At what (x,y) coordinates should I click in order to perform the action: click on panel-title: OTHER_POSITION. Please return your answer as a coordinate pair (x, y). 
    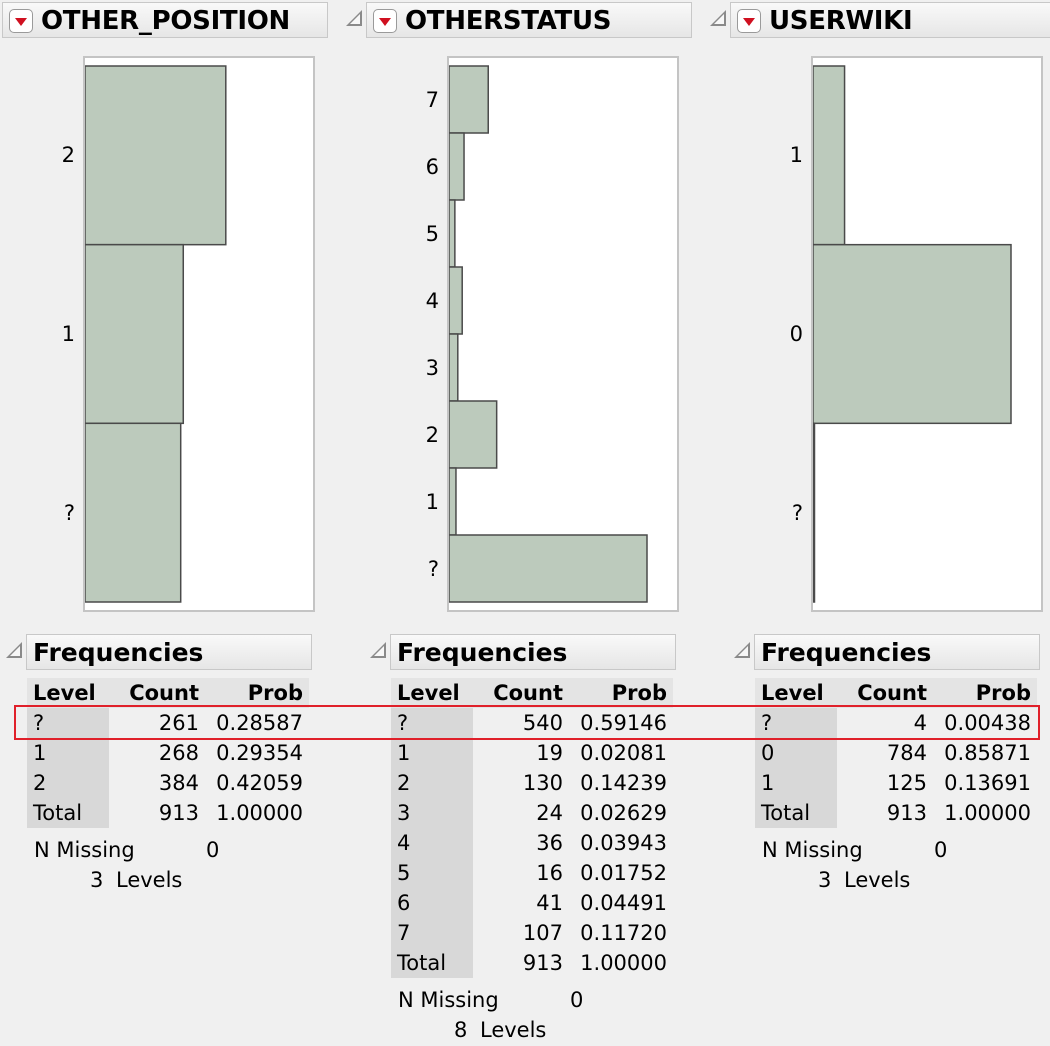
    Looking at the image, I should click on (166, 21).